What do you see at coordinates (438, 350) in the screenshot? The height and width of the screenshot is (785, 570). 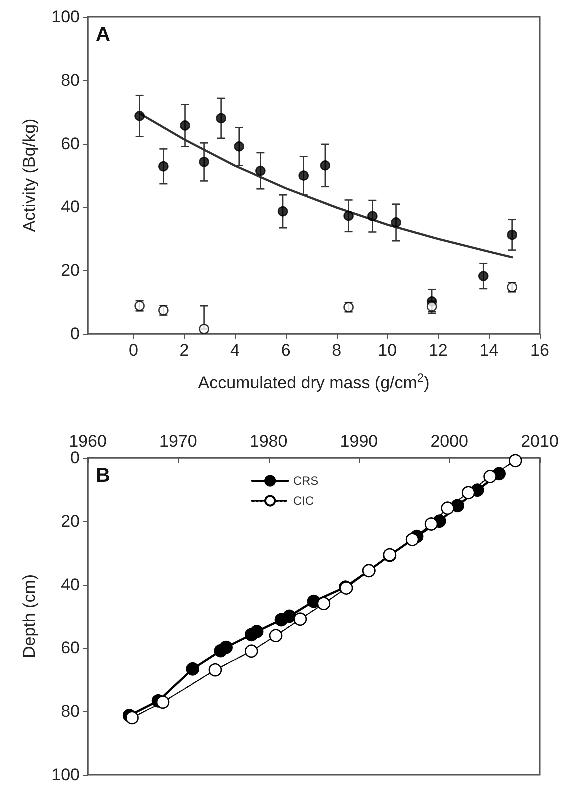 I see `x-tick-label: 12` at bounding box center [438, 350].